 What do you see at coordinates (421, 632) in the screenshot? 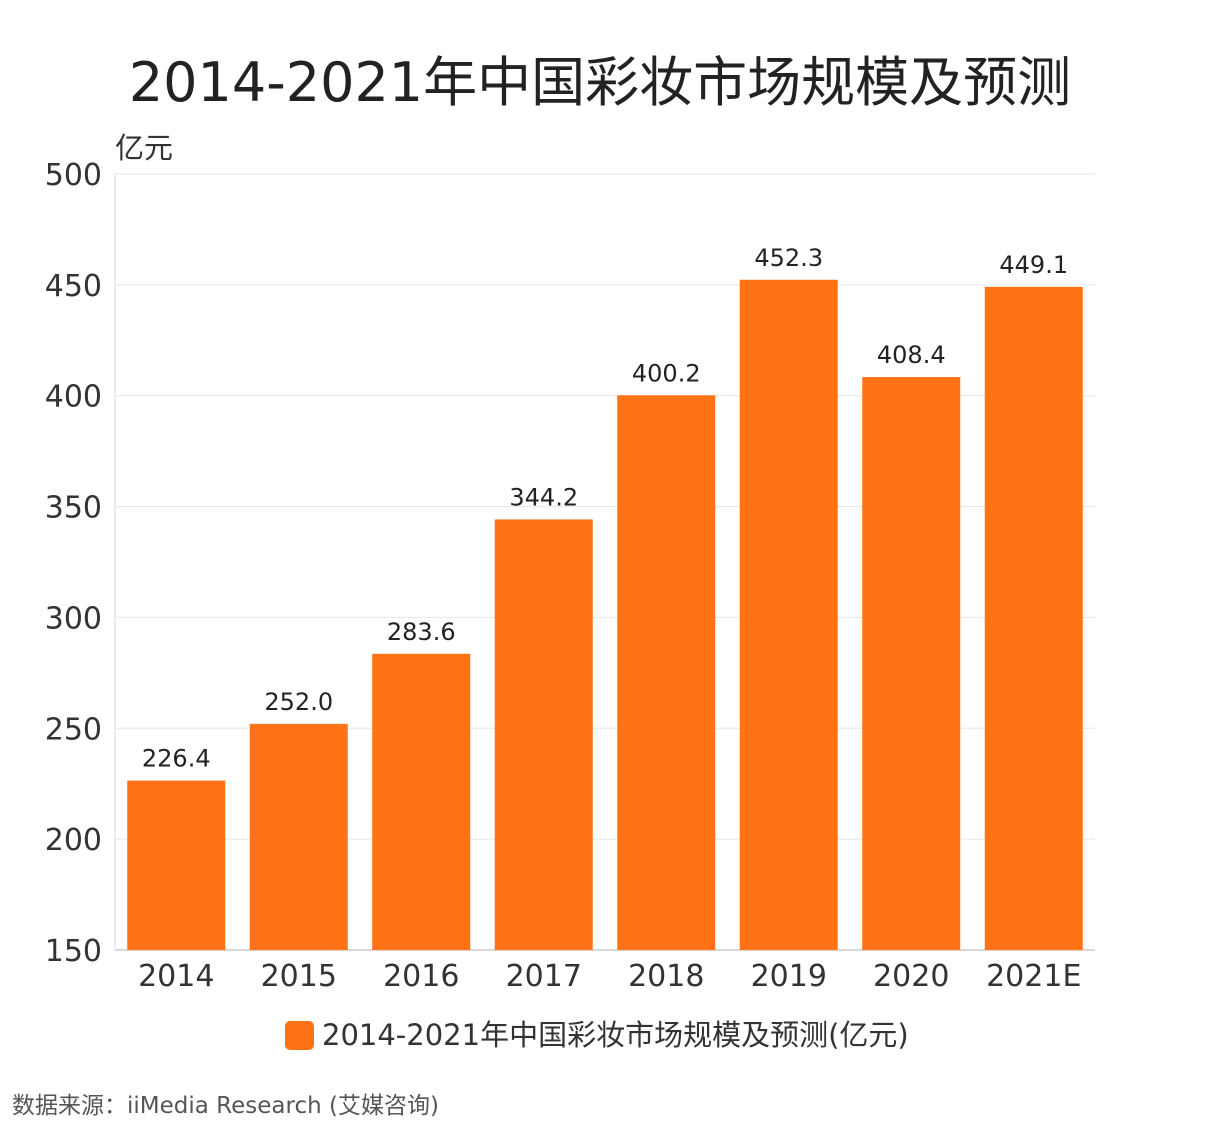
I see `bar-value-label: 283.6` at bounding box center [421, 632].